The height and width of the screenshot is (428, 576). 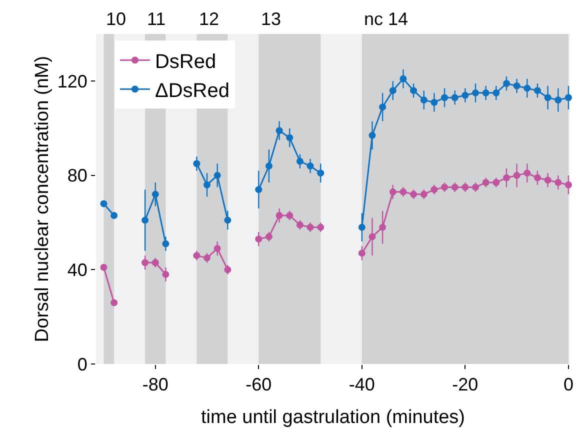 What do you see at coordinates (465, 384) in the screenshot?
I see `x-tick-label: -20` at bounding box center [465, 384].